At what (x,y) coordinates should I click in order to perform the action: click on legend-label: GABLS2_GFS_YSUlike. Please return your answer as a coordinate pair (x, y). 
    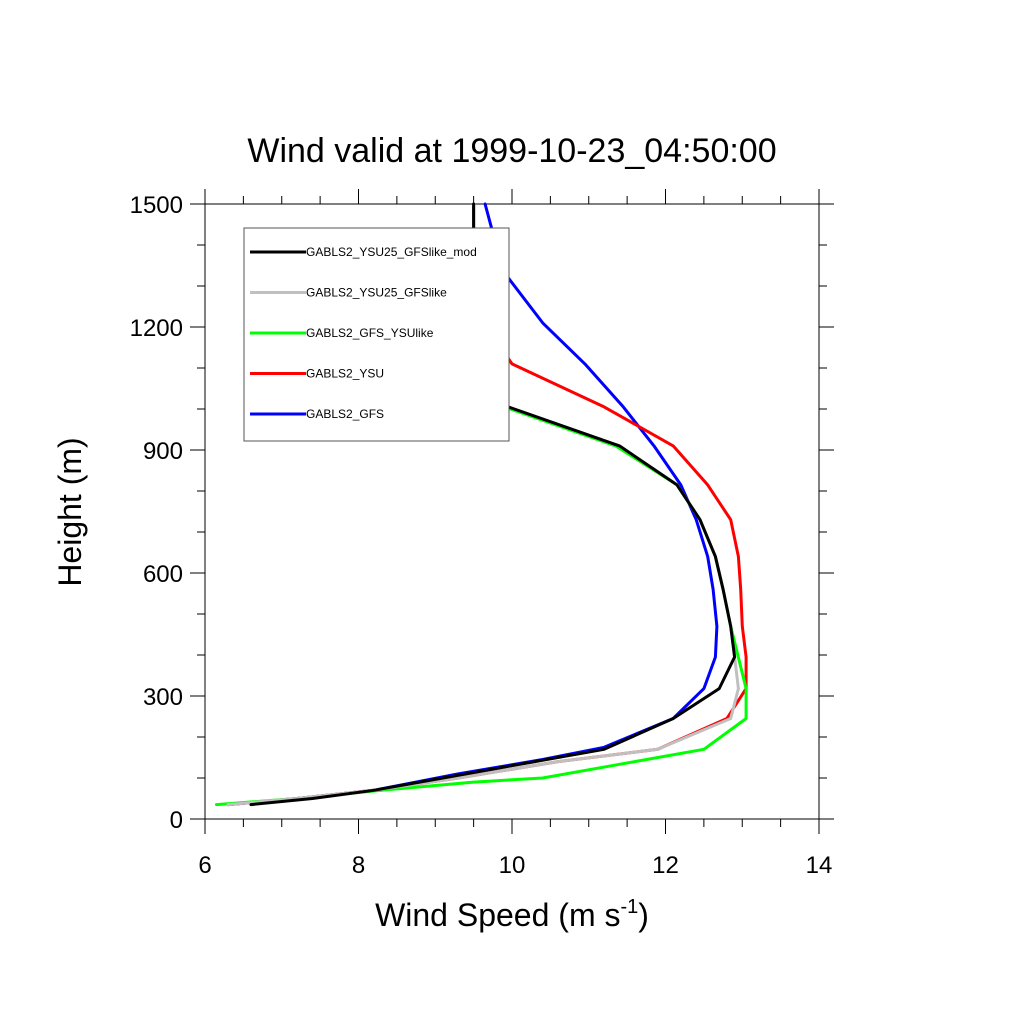
    Looking at the image, I should click on (370, 333).